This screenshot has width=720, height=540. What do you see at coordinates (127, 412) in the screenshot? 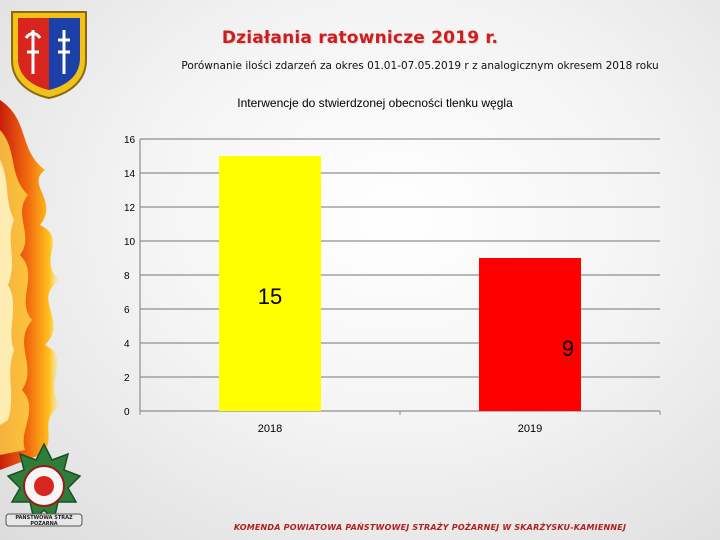
I see `y-tick-label: 0` at bounding box center [127, 412].